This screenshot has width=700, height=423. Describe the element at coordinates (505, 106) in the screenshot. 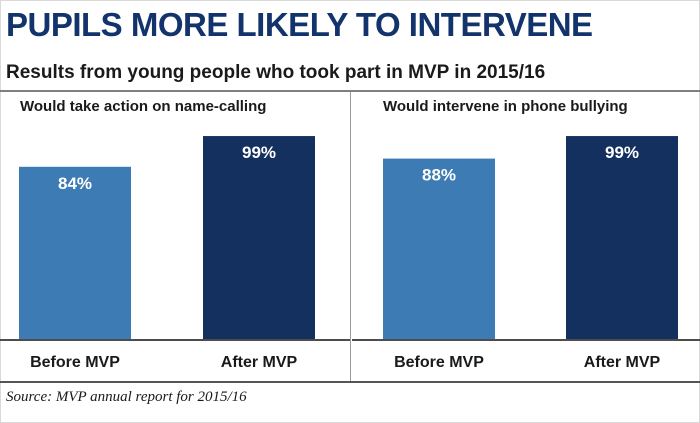

I see `panel-title-phone-bullying: Would intervene in phone bullying` at that location.